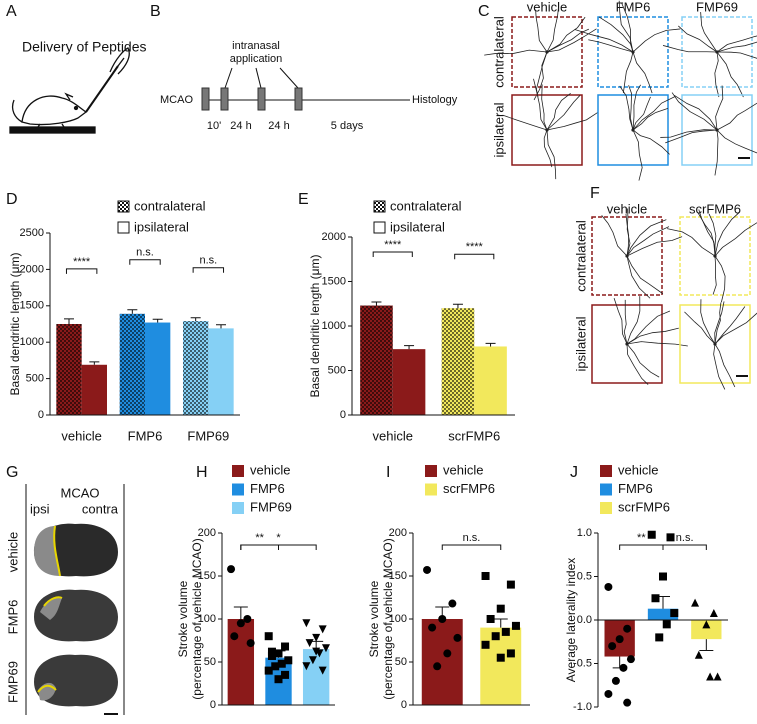 Image resolution: width=757 pixels, height=724 pixels. I want to click on column-header: vehicle, so click(547, 7).